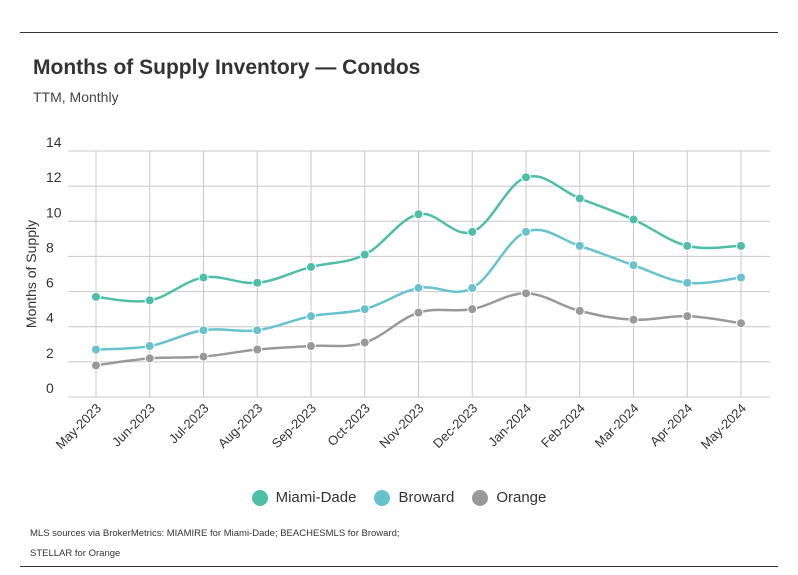 The width and height of the screenshot is (798, 575). I want to click on y-tick-label: 6, so click(50, 283).